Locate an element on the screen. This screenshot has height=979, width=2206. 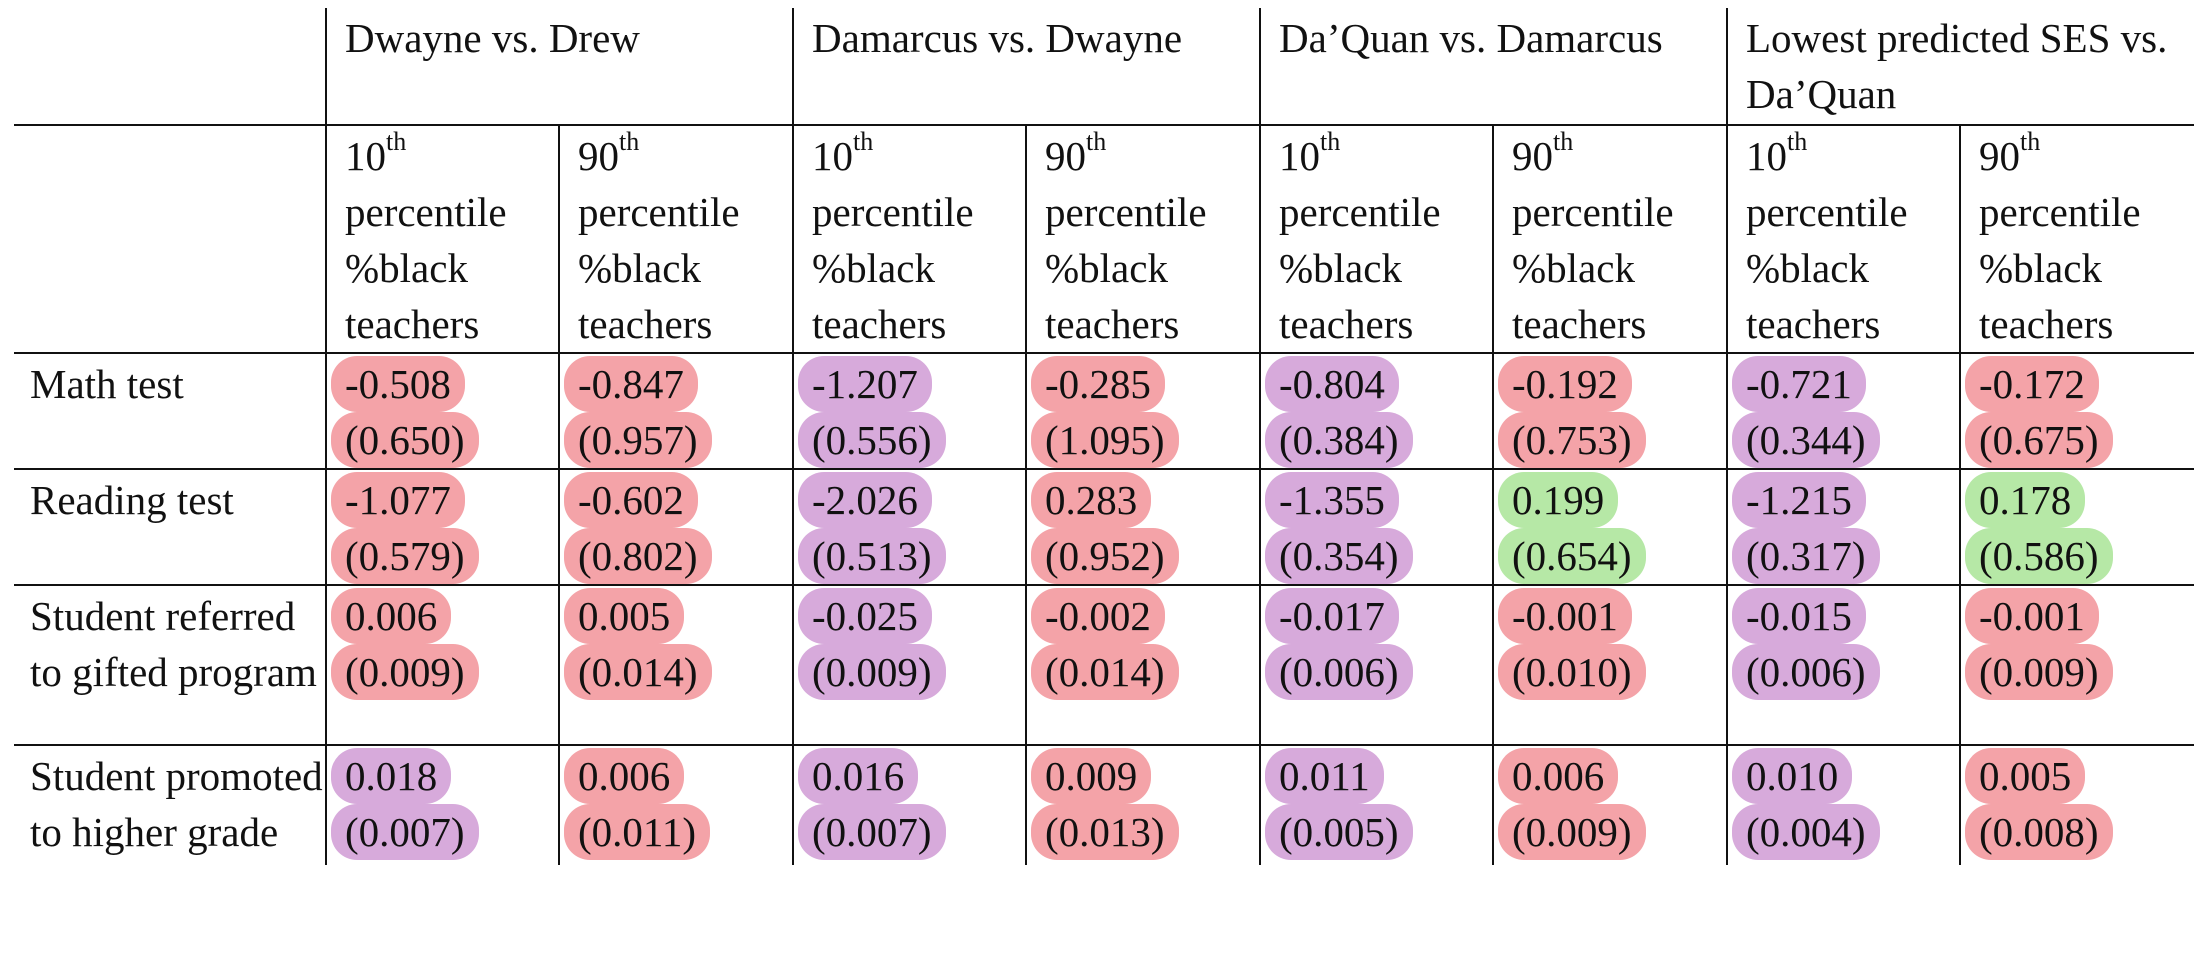
standard-error: (0.006) is located at coordinates (1378, 672).